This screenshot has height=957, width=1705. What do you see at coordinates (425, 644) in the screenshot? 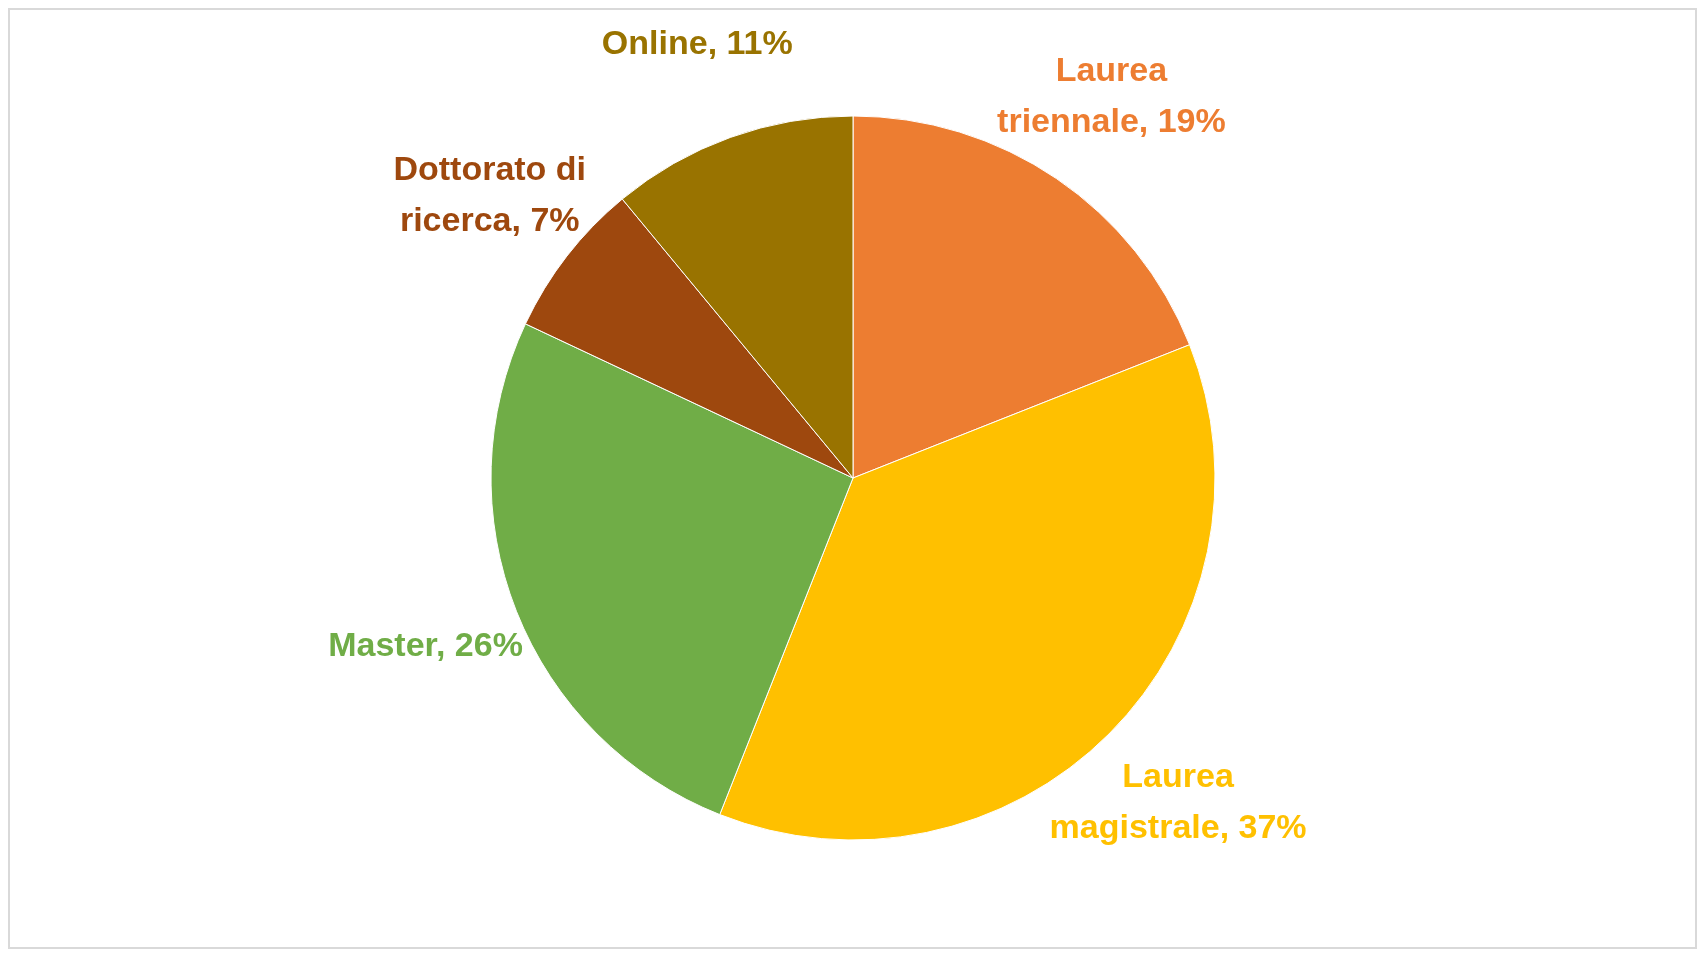
I see `slice-label: Master, 26%` at bounding box center [425, 644].